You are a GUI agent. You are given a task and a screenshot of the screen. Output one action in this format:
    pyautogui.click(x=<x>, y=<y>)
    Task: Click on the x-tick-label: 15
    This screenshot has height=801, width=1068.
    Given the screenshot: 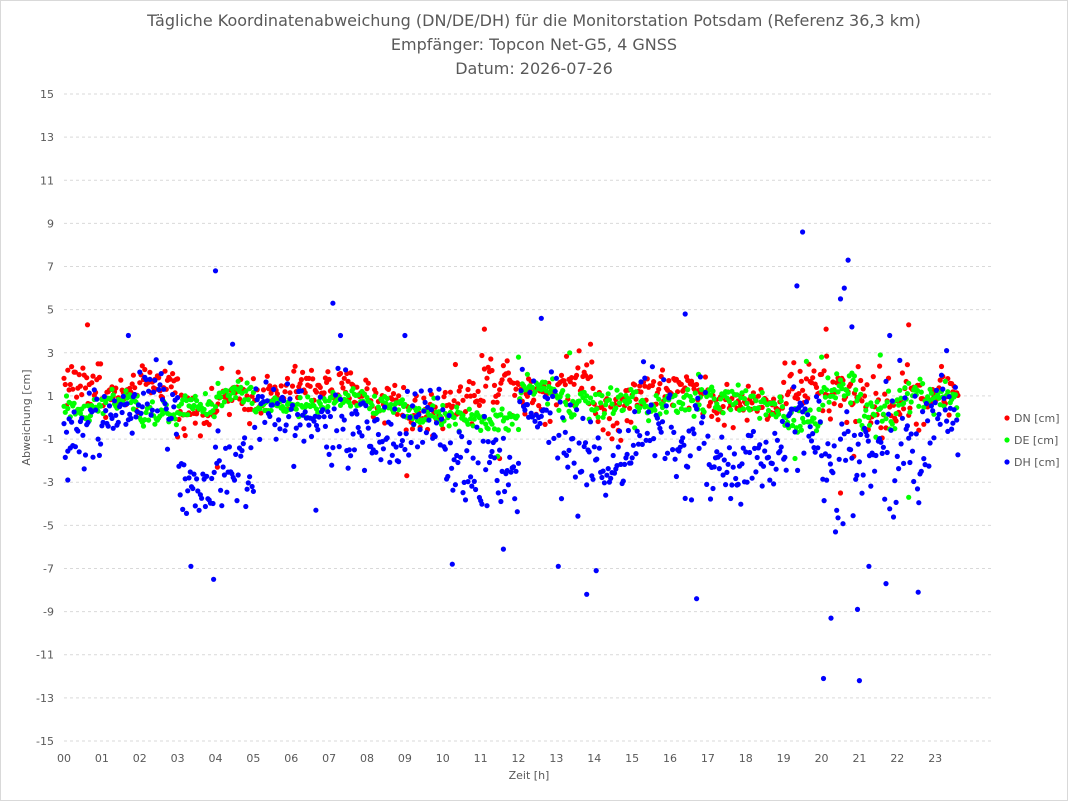 What is the action you would take?
    pyautogui.click(x=632, y=758)
    